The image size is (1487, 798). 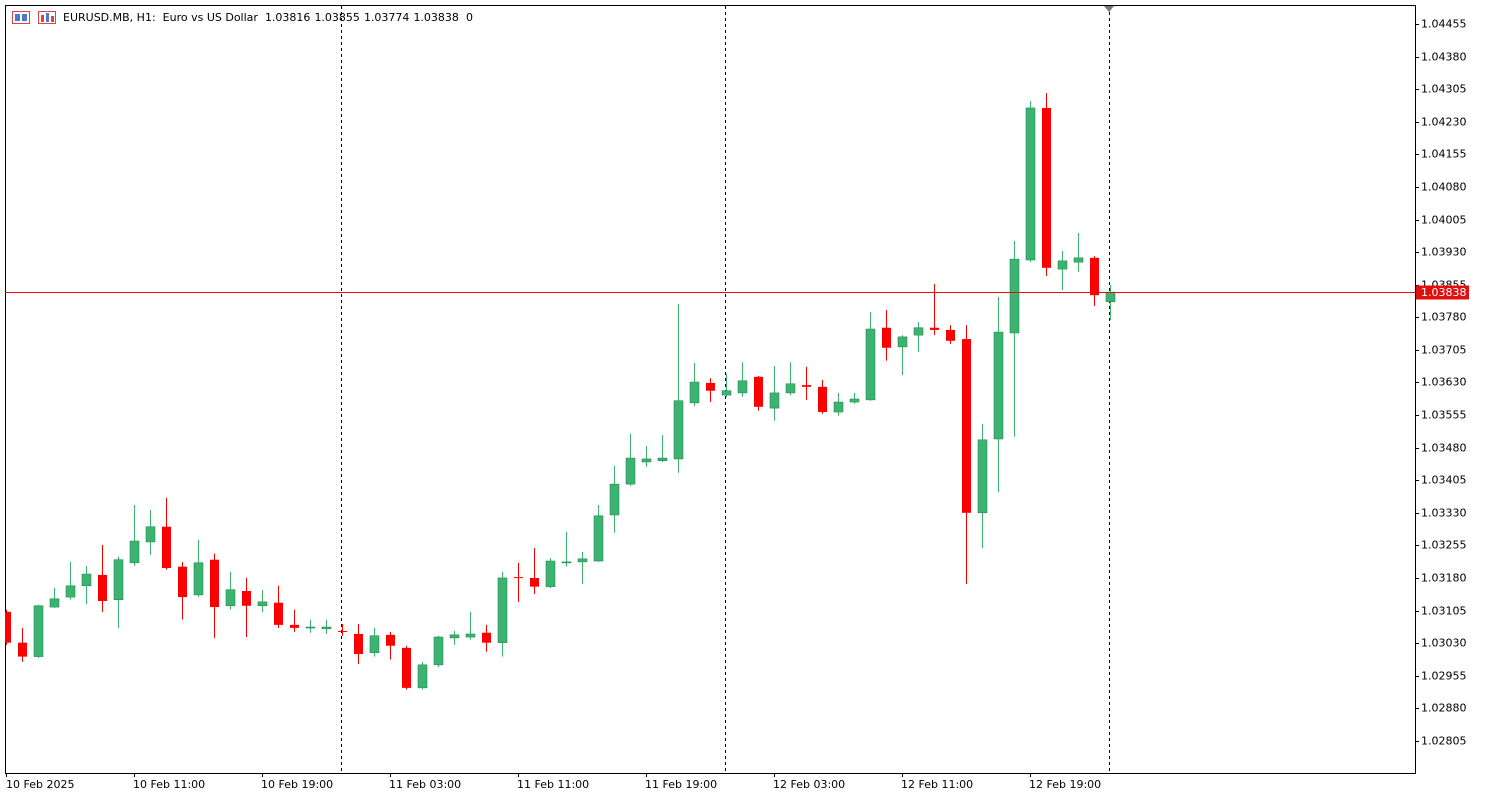 What do you see at coordinates (1444, 741) in the screenshot?
I see `y-tick-label: 1.02805` at bounding box center [1444, 741].